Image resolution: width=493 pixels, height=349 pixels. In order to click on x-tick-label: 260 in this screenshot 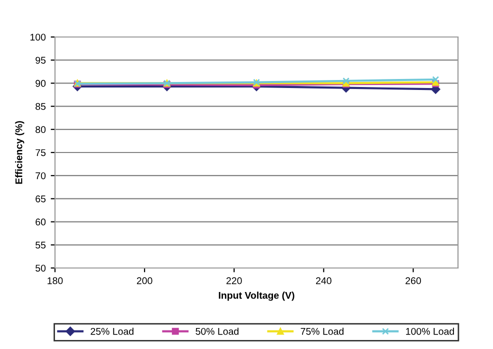, I will do `click(413, 280)`.